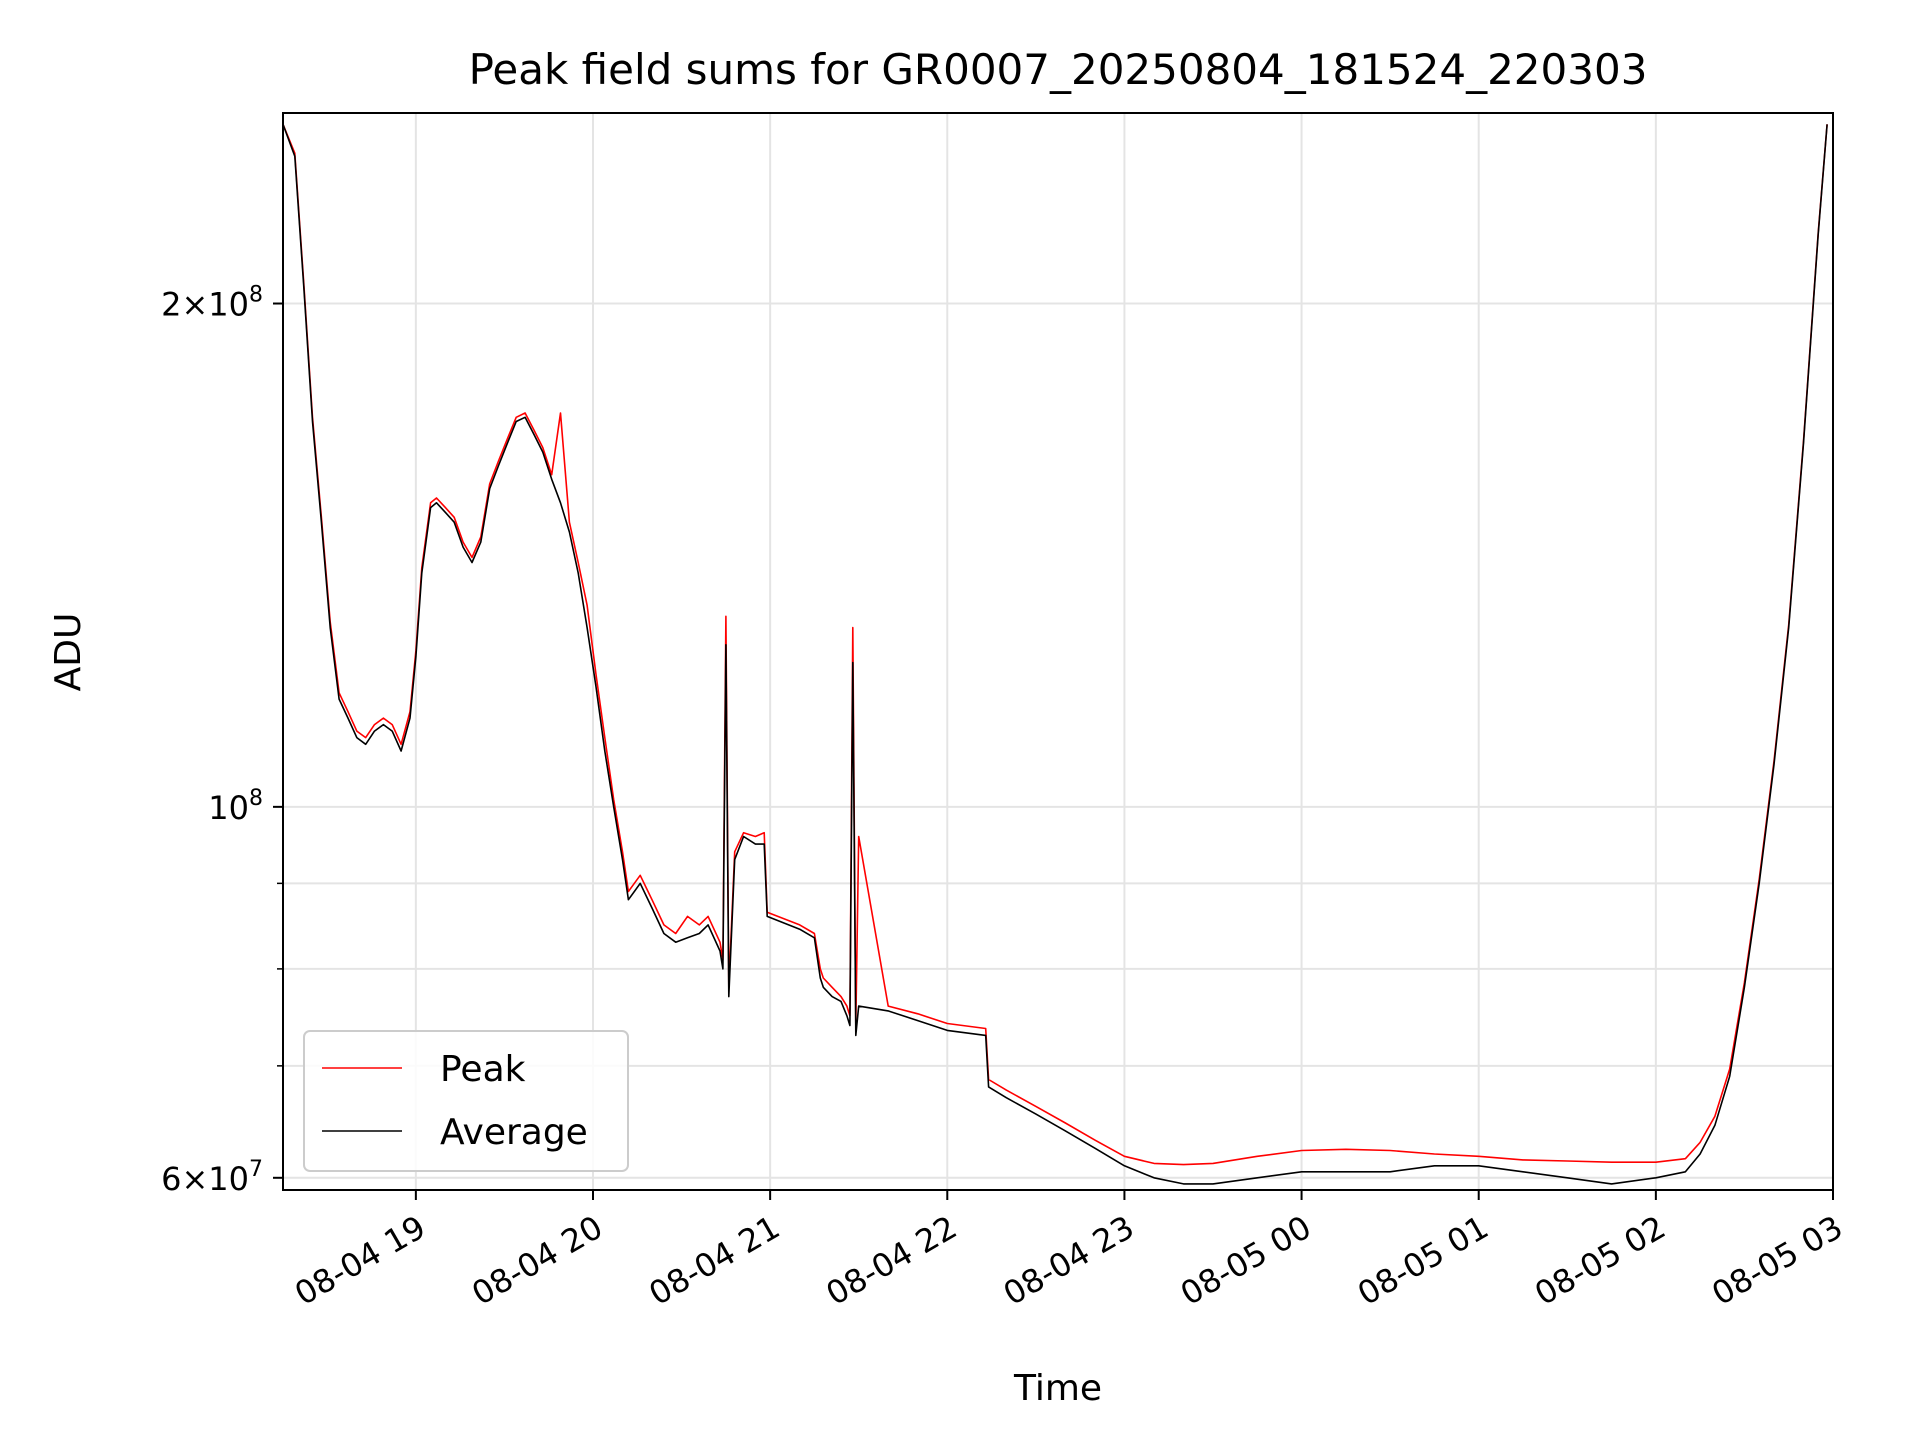  What do you see at coordinates (892, 1260) in the screenshot?
I see `x-tick-label: 08-04 22` at bounding box center [892, 1260].